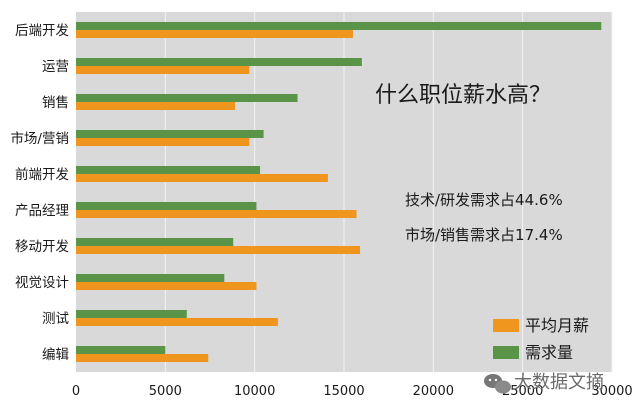  I want to click on x-axis-labels: 0 5000 10000 15000 20000 25000 30000, so click(352, 391).